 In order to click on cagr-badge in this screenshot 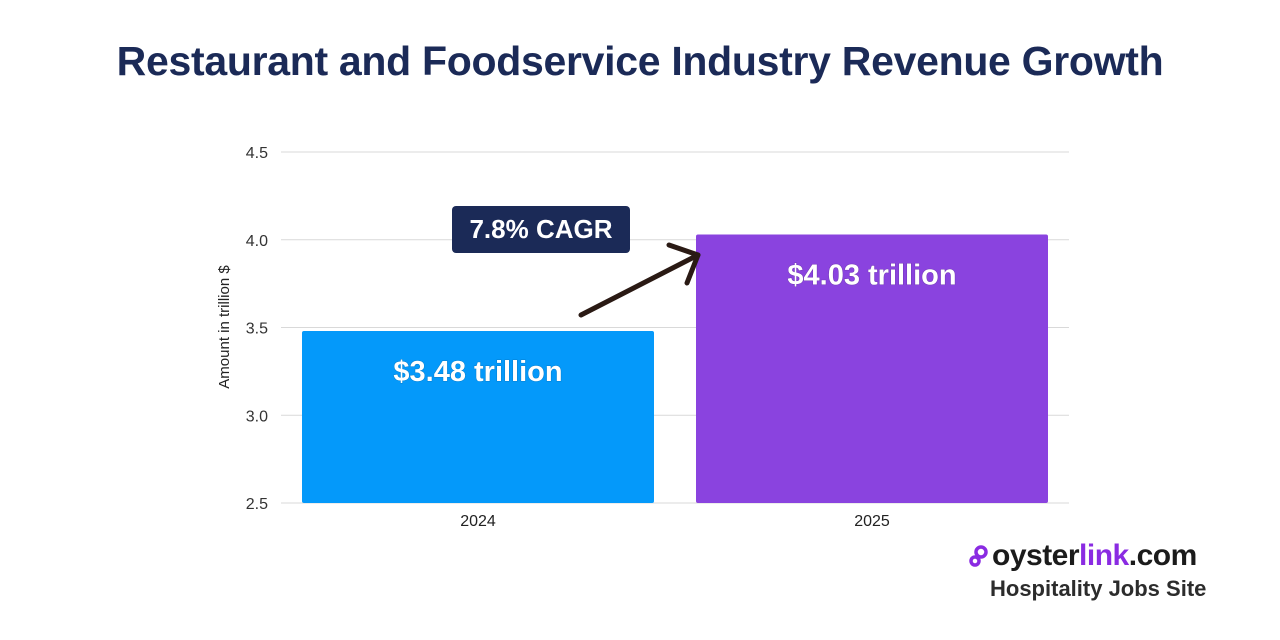, I will do `click(541, 229)`.